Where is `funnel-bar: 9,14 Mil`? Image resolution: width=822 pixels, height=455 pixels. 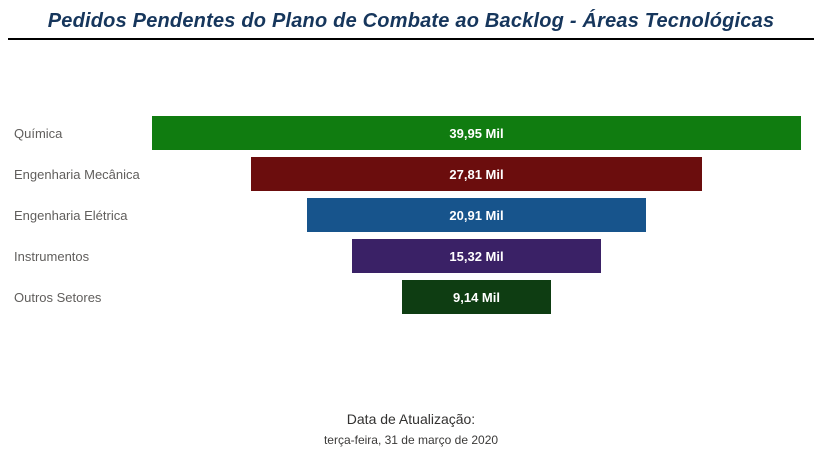
funnel-bar: 9,14 Mil is located at coordinates (476, 297).